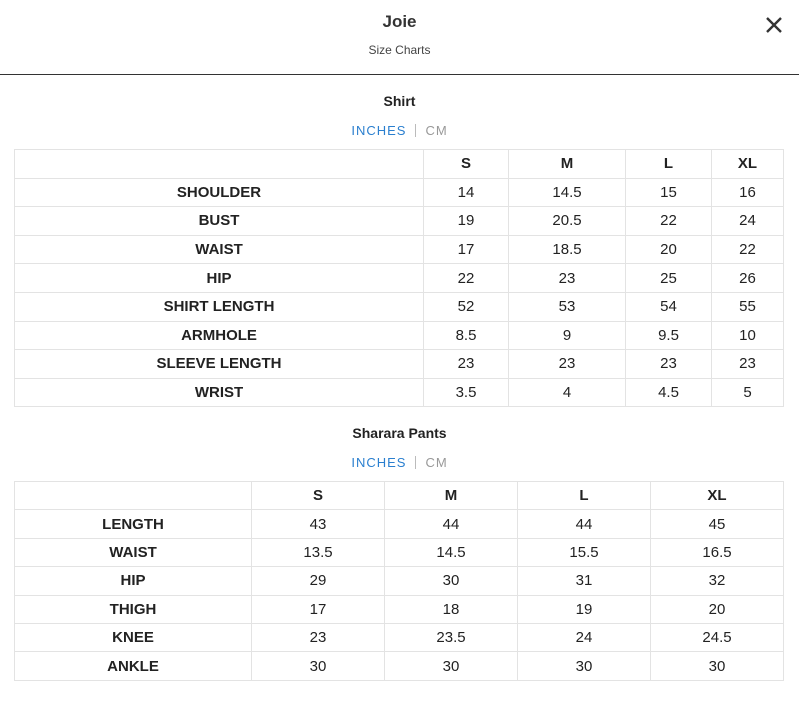  Describe the element at coordinates (399, 74) in the screenshot. I see `divider` at that location.